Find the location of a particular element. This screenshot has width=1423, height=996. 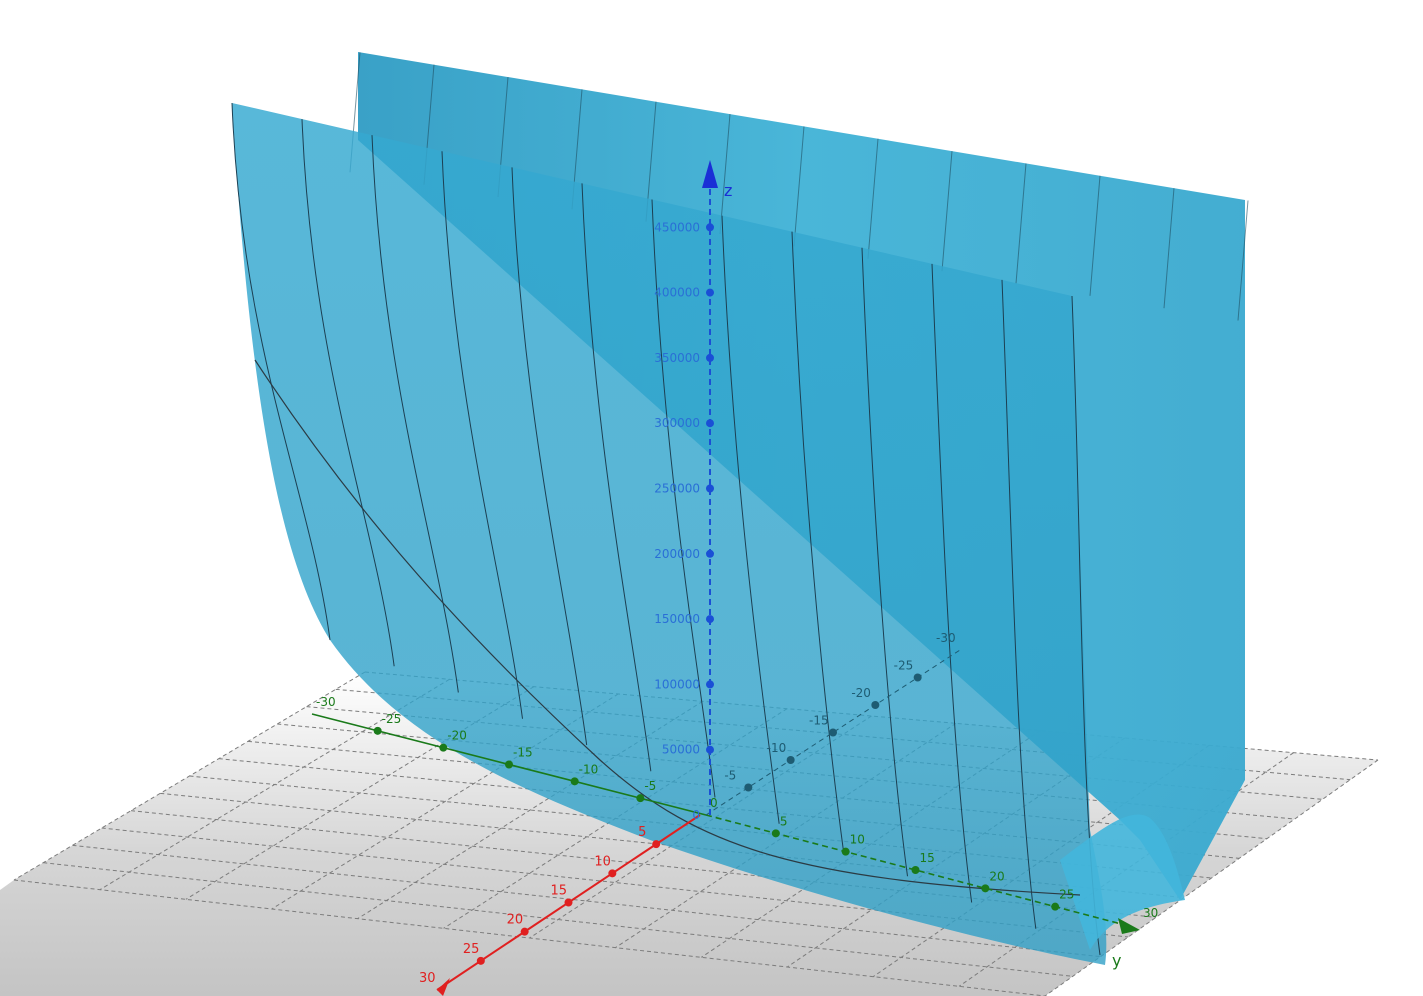

x-tick-label: 30 is located at coordinates (427, 978).